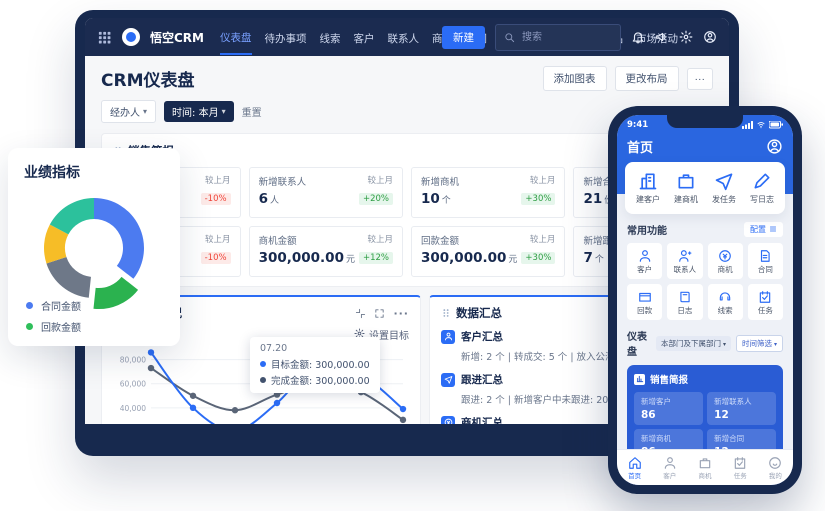 The width and height of the screenshot is (825, 511). Describe the element at coordinates (740, 467) in the screenshot. I see `tab-任务: 任务` at that location.